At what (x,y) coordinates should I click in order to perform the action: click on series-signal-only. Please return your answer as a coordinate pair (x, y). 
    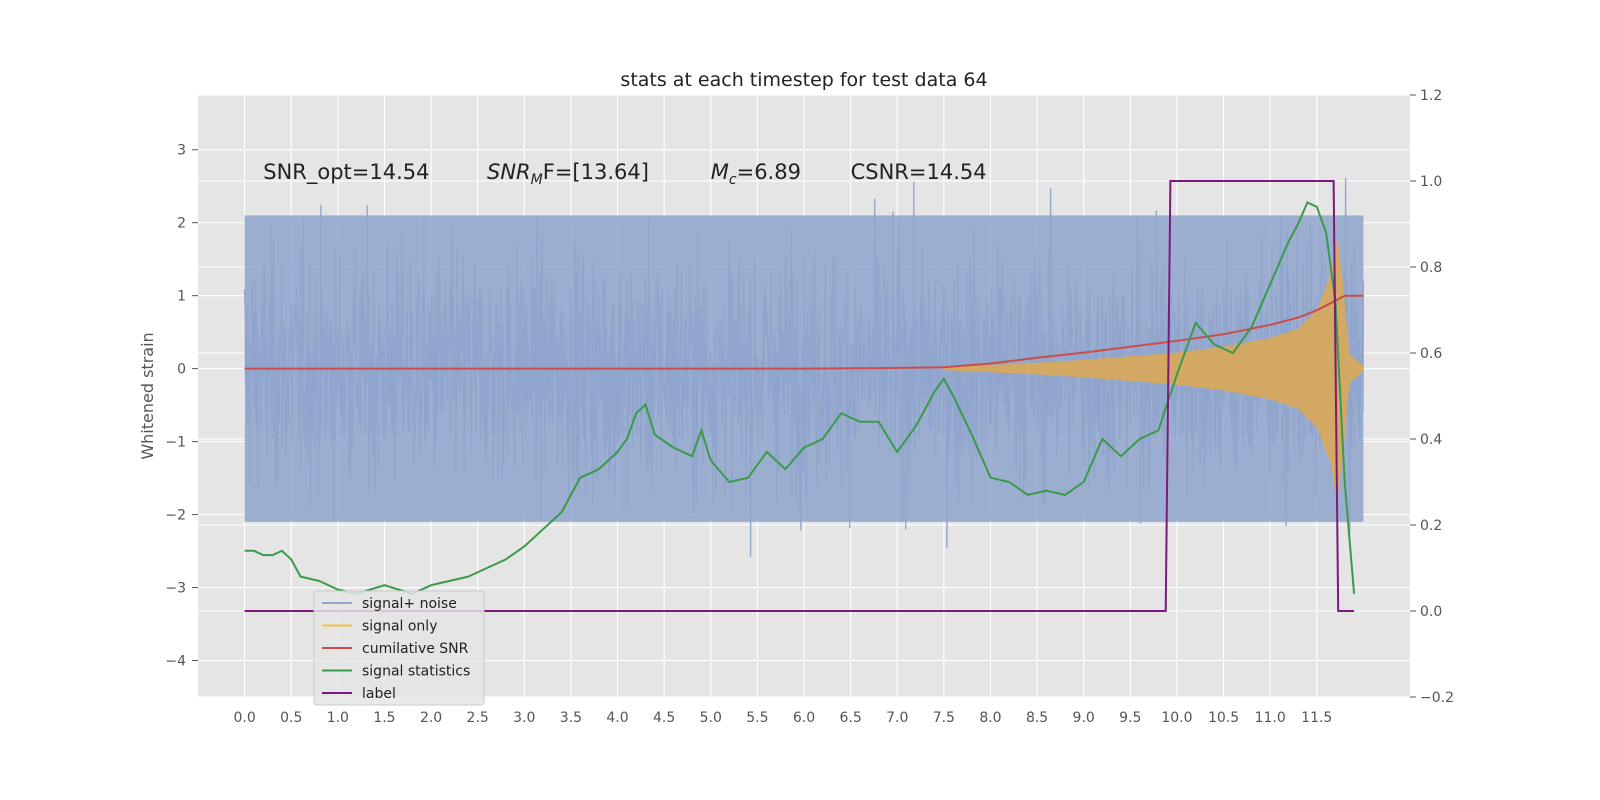
    Looking at the image, I should click on (1153, 368).